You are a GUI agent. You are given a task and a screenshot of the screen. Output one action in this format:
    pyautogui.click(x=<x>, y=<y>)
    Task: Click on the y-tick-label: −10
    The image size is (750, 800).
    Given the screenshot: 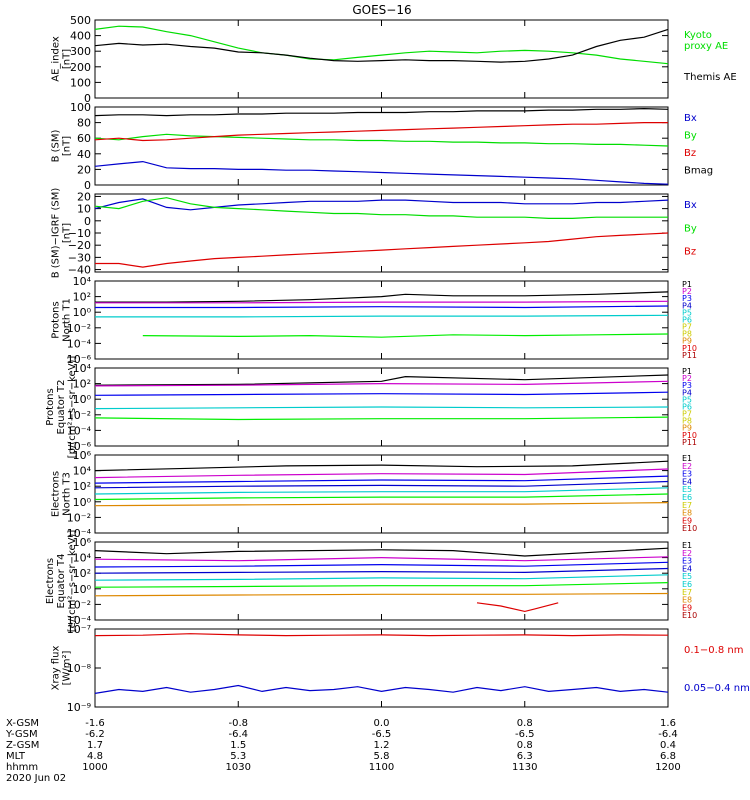 What is the action you would take?
    pyautogui.click(x=79, y=233)
    